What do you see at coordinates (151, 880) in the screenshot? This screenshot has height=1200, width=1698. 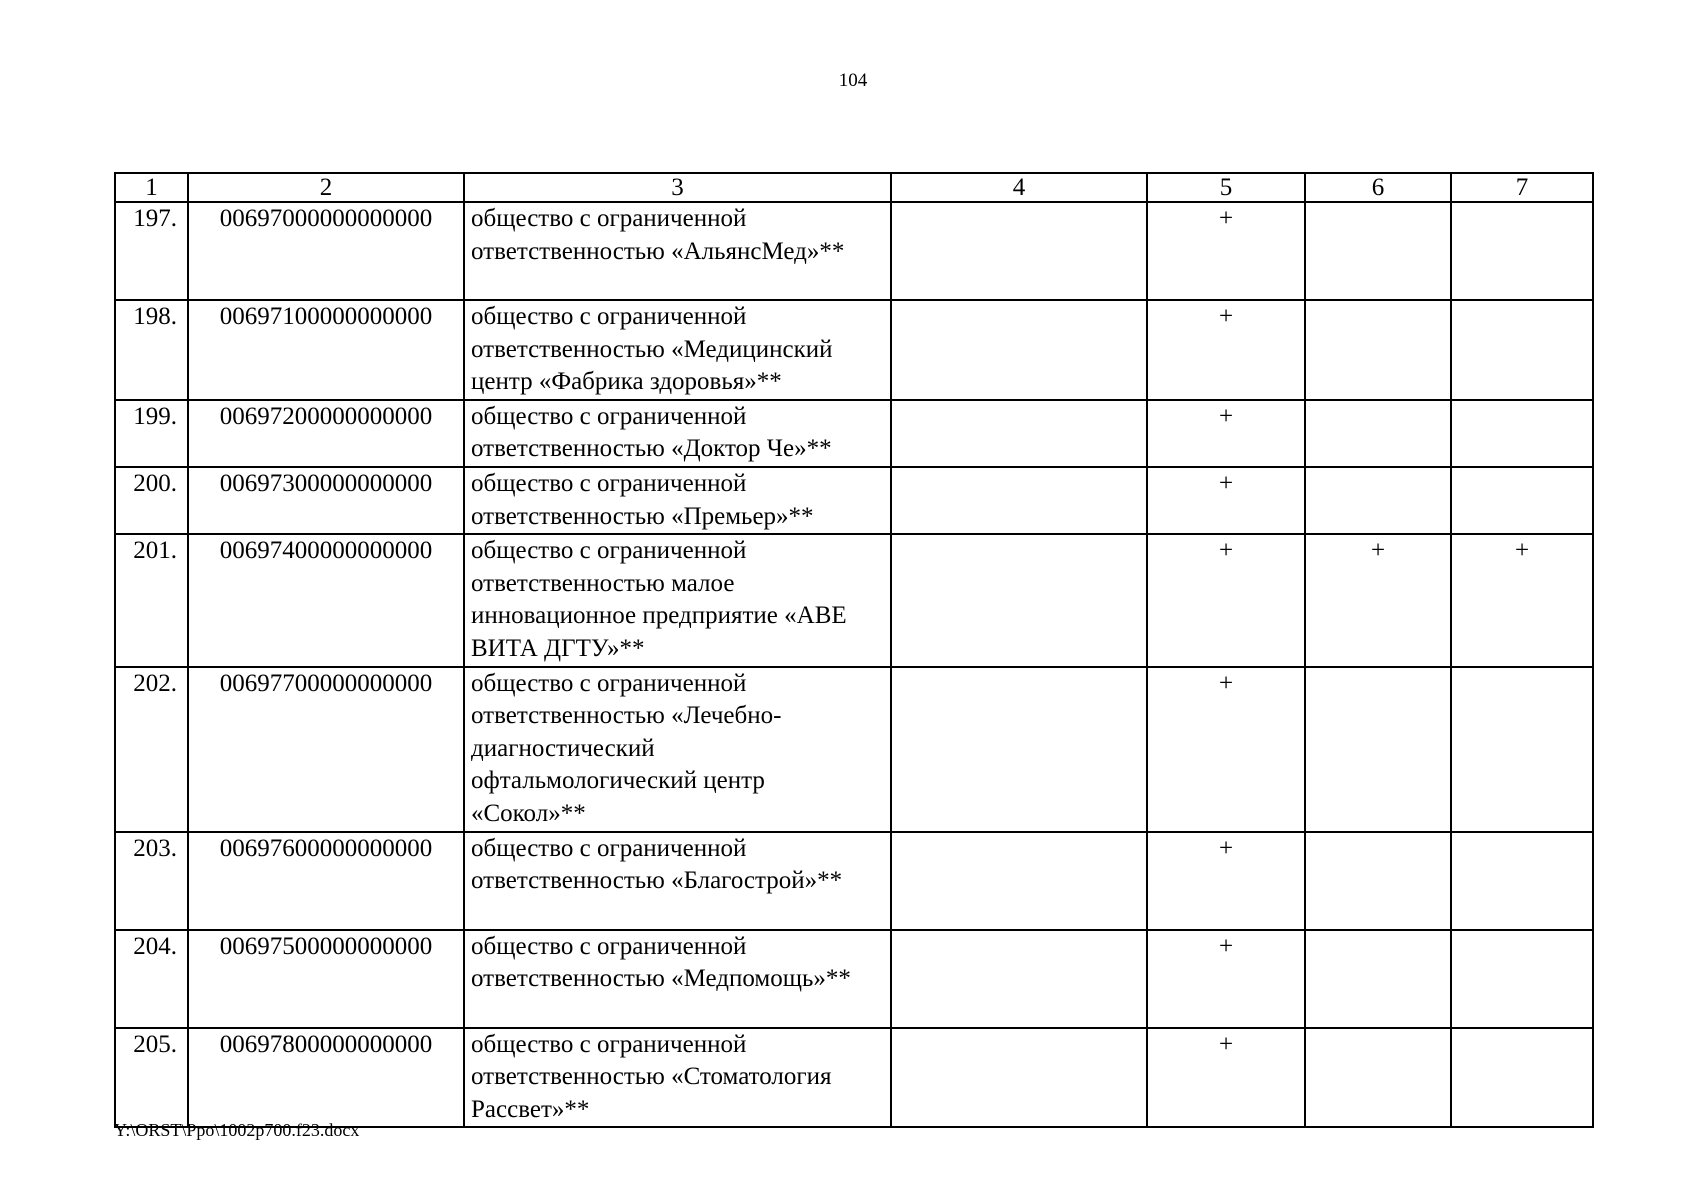 I see `row-number: 203.` at bounding box center [151, 880].